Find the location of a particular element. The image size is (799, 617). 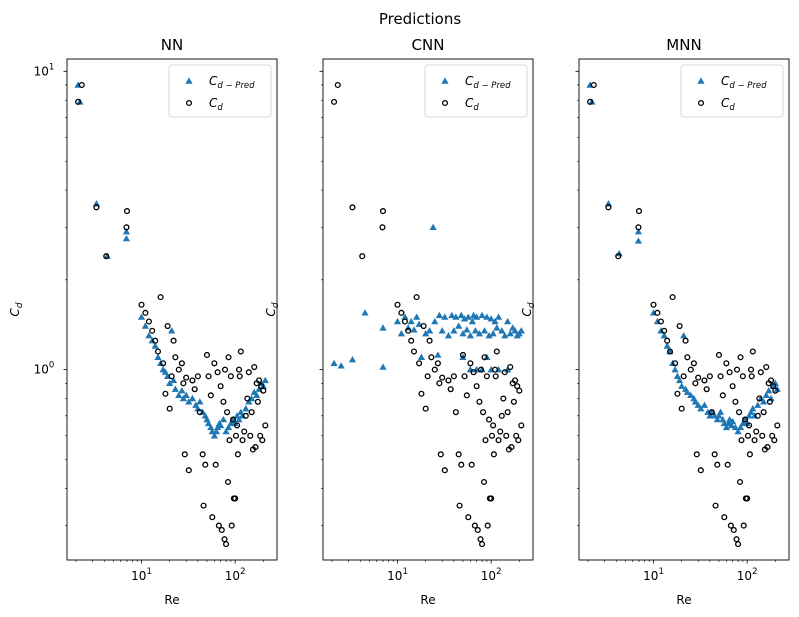

legend-pred-marker is located at coordinates (189, 80).